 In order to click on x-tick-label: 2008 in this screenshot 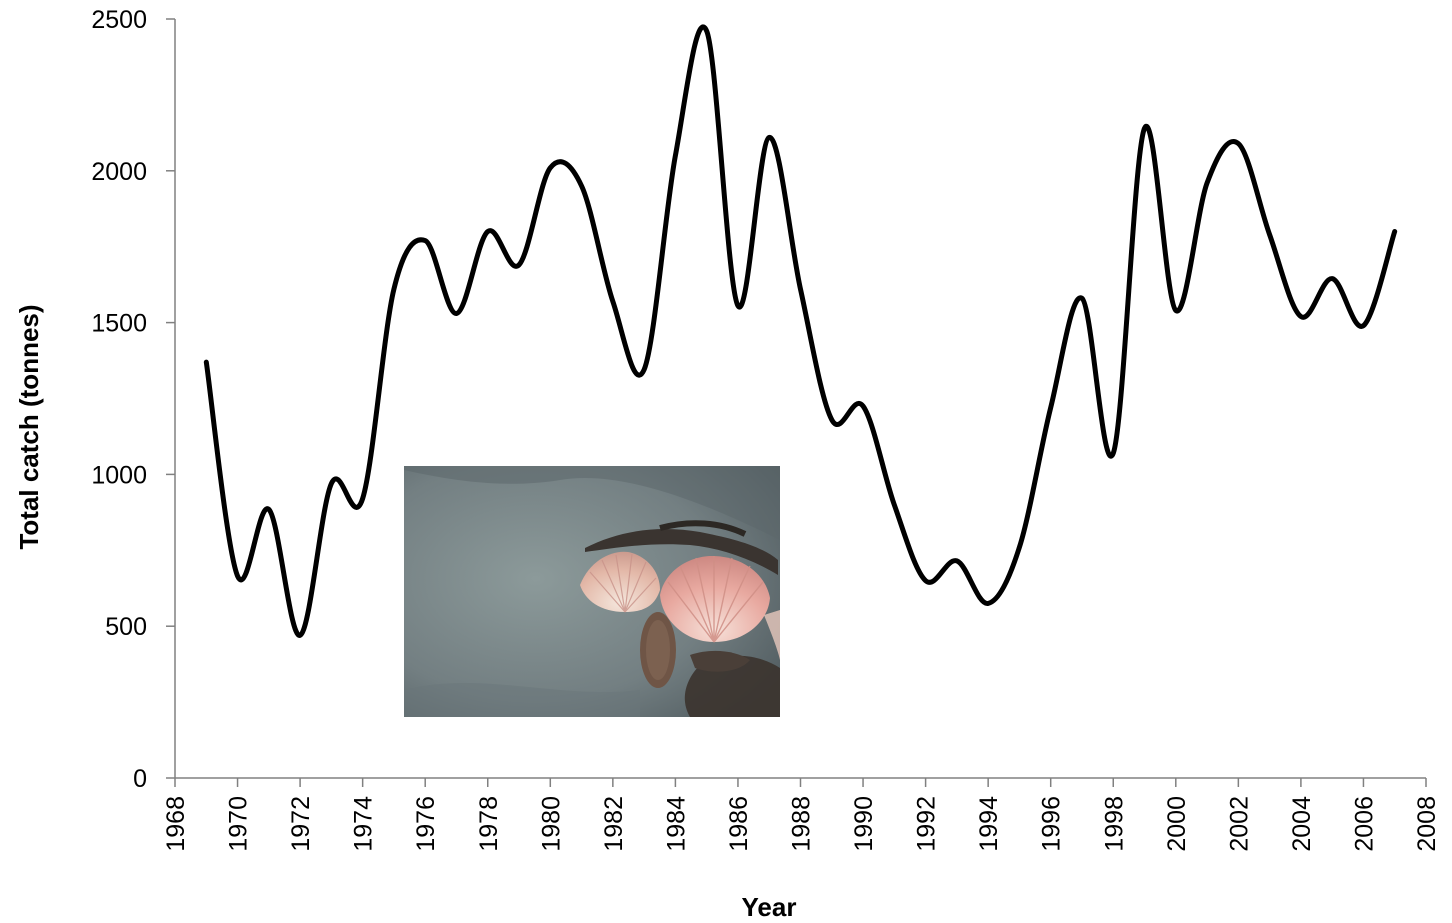, I will do `click(1427, 824)`.